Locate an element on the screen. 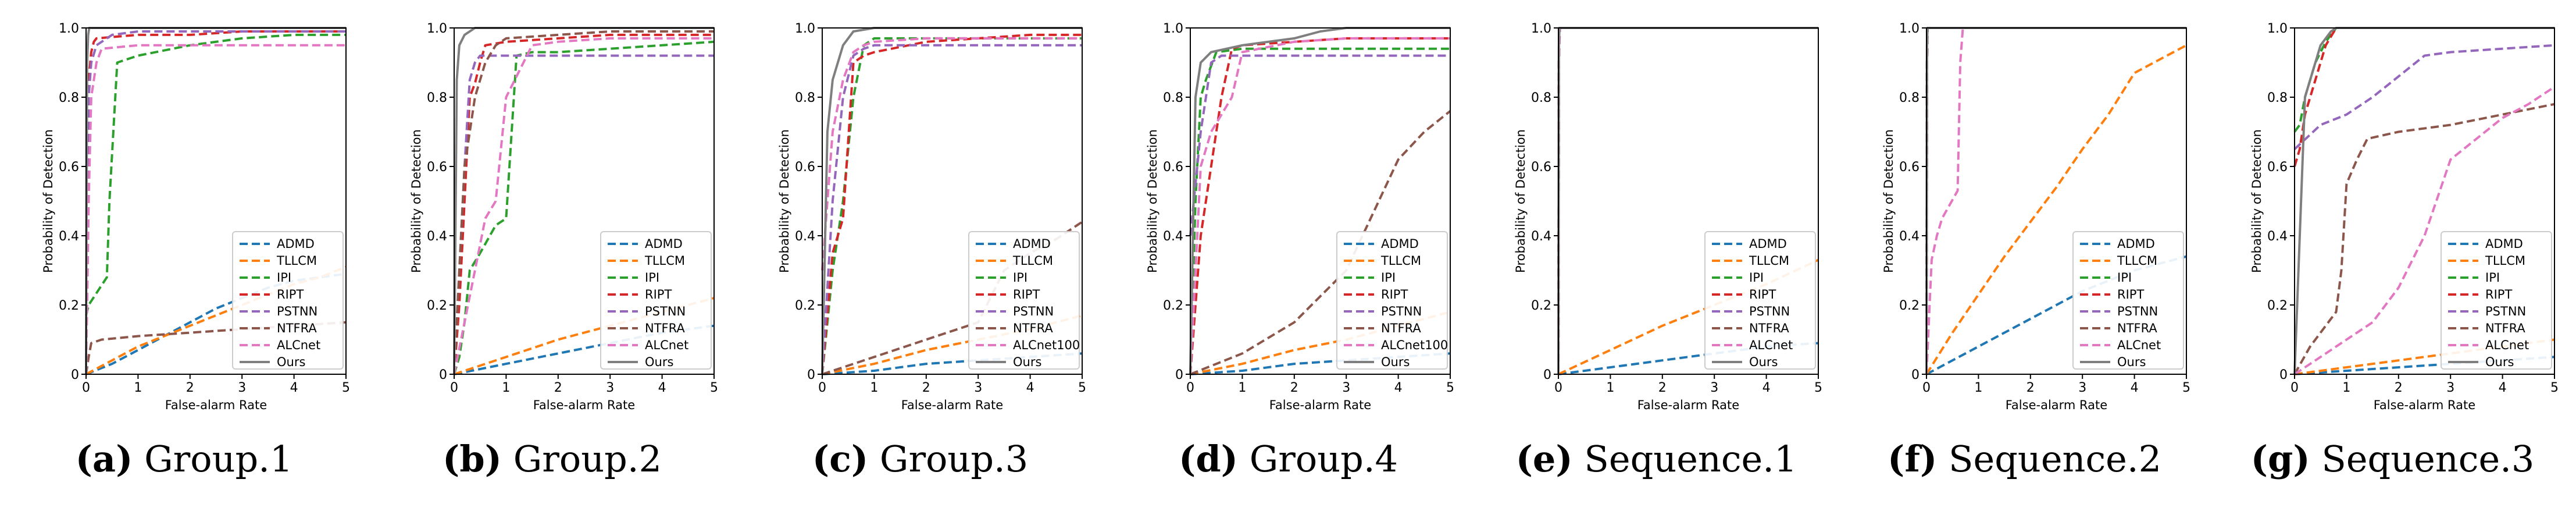 This screenshot has width=2576, height=518. subfigure-caption: (a) Group.1 is located at coordinates (184, 459).